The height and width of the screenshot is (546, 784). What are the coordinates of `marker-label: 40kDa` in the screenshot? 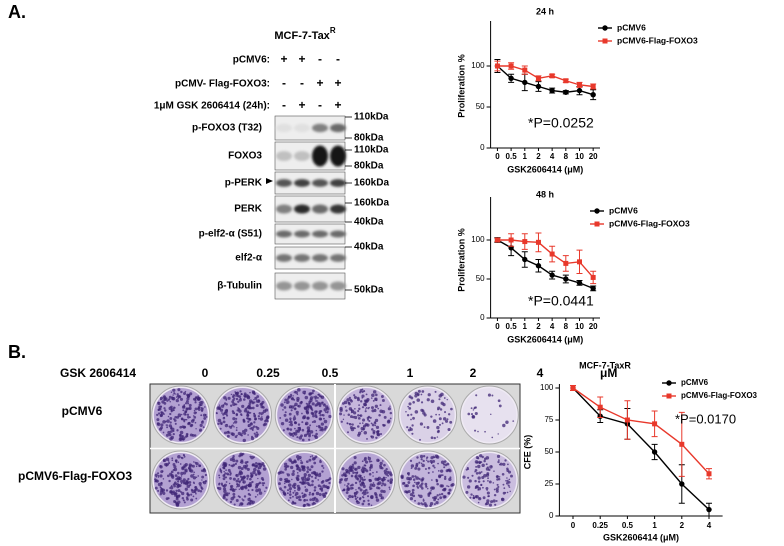 It's located at (369, 222).